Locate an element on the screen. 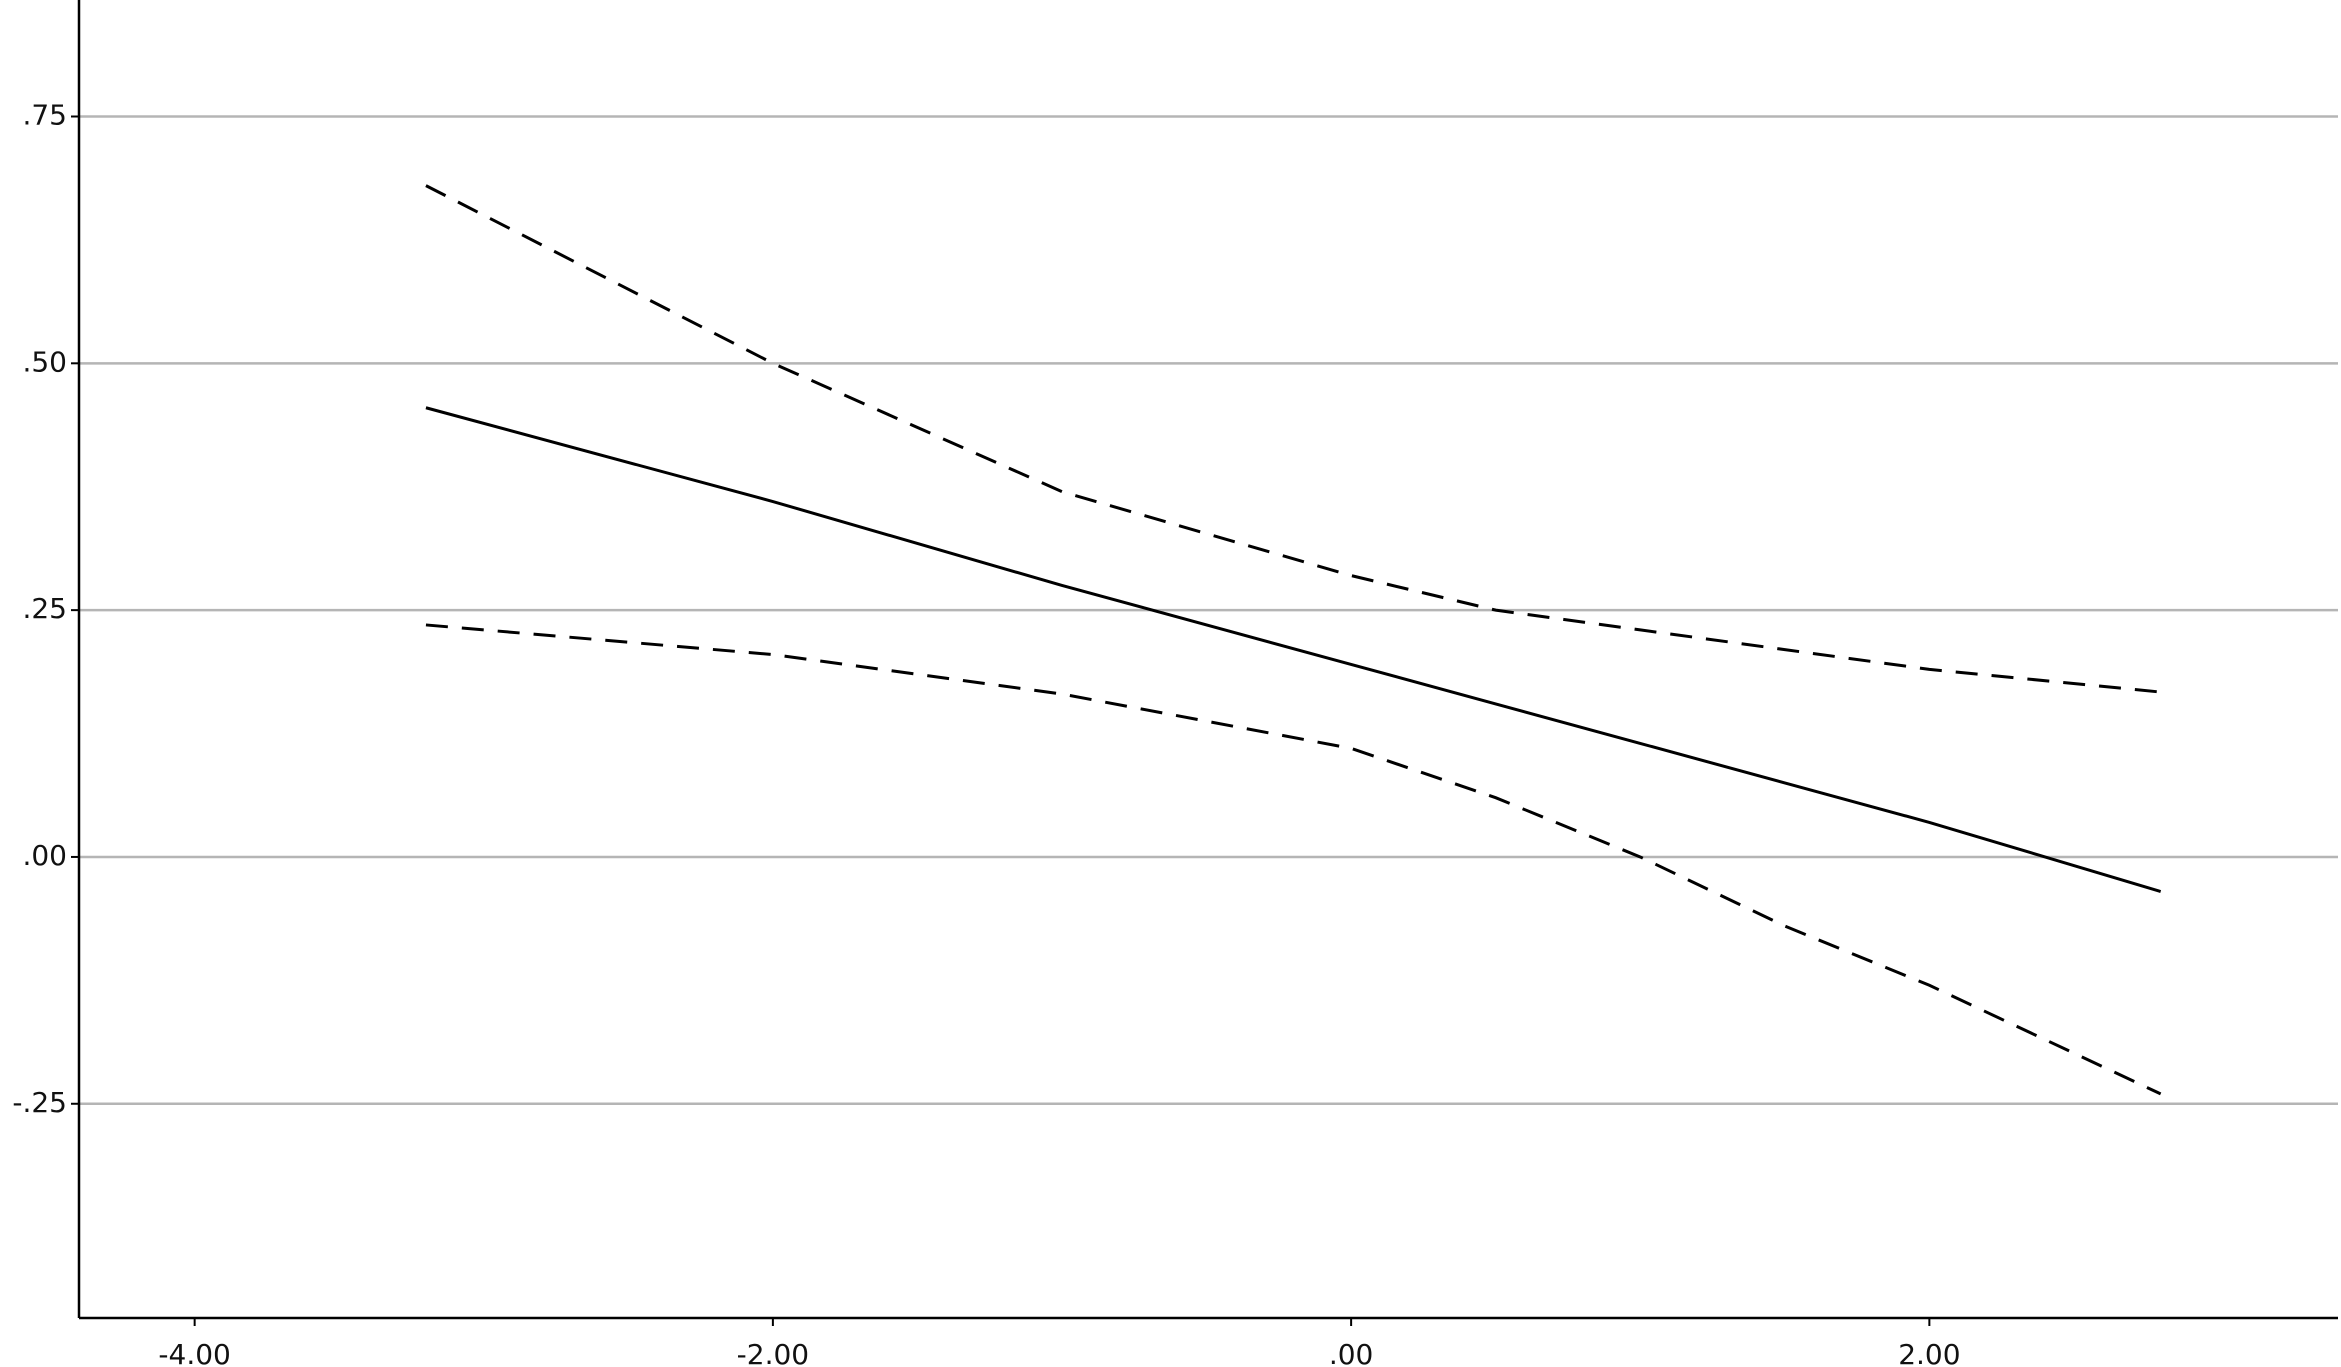  x-tick-label: .00 is located at coordinates (1351, 1352).